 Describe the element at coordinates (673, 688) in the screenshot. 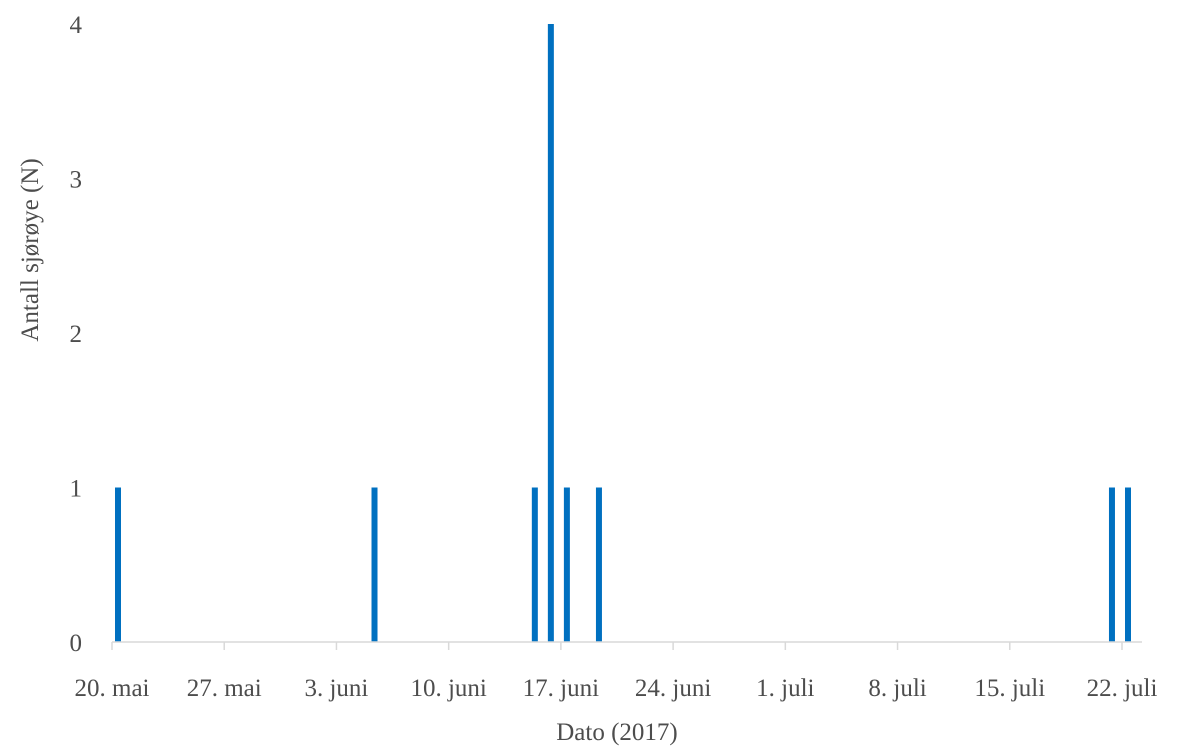

I see `x-tick-label: 24. juni` at that location.